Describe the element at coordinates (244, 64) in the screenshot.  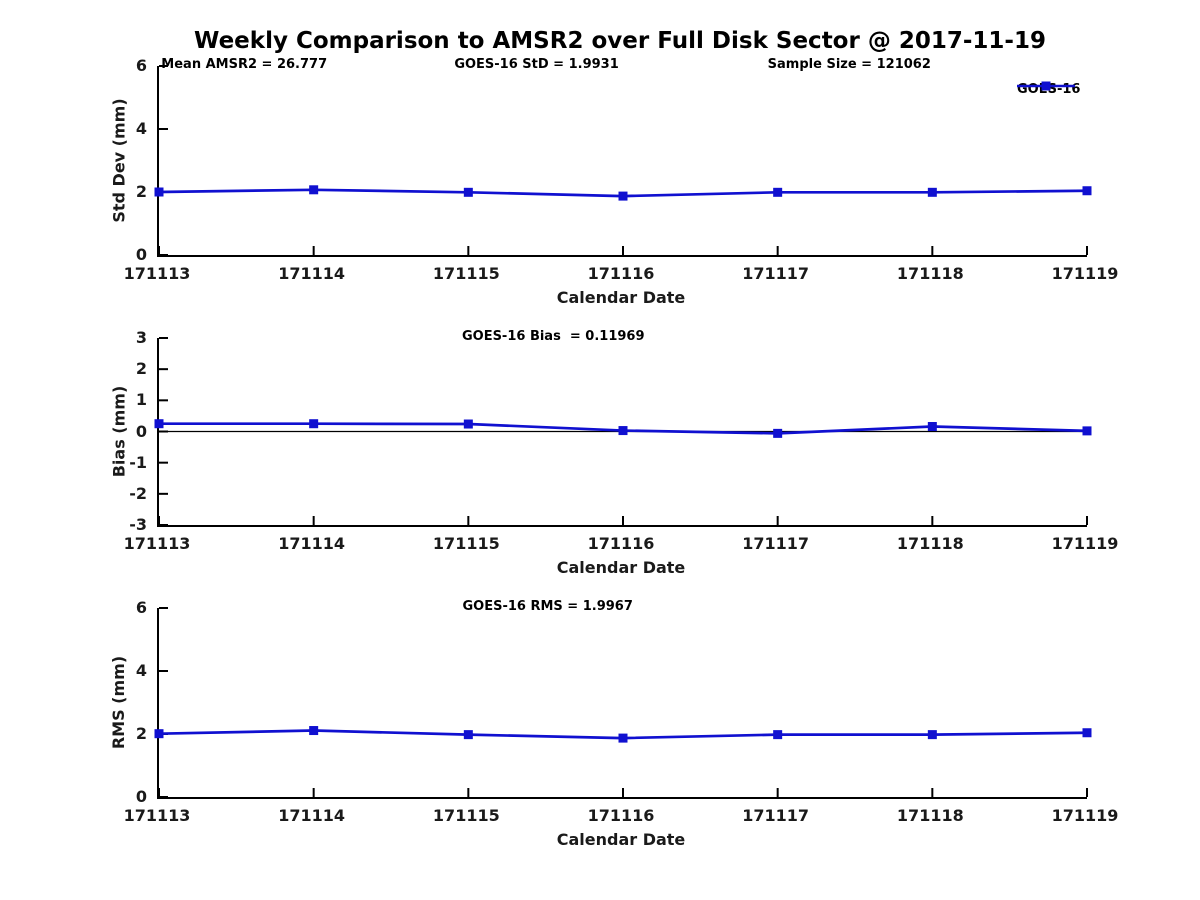
I see `stat-annotation: Mean AMSR2 = 26.777` at that location.